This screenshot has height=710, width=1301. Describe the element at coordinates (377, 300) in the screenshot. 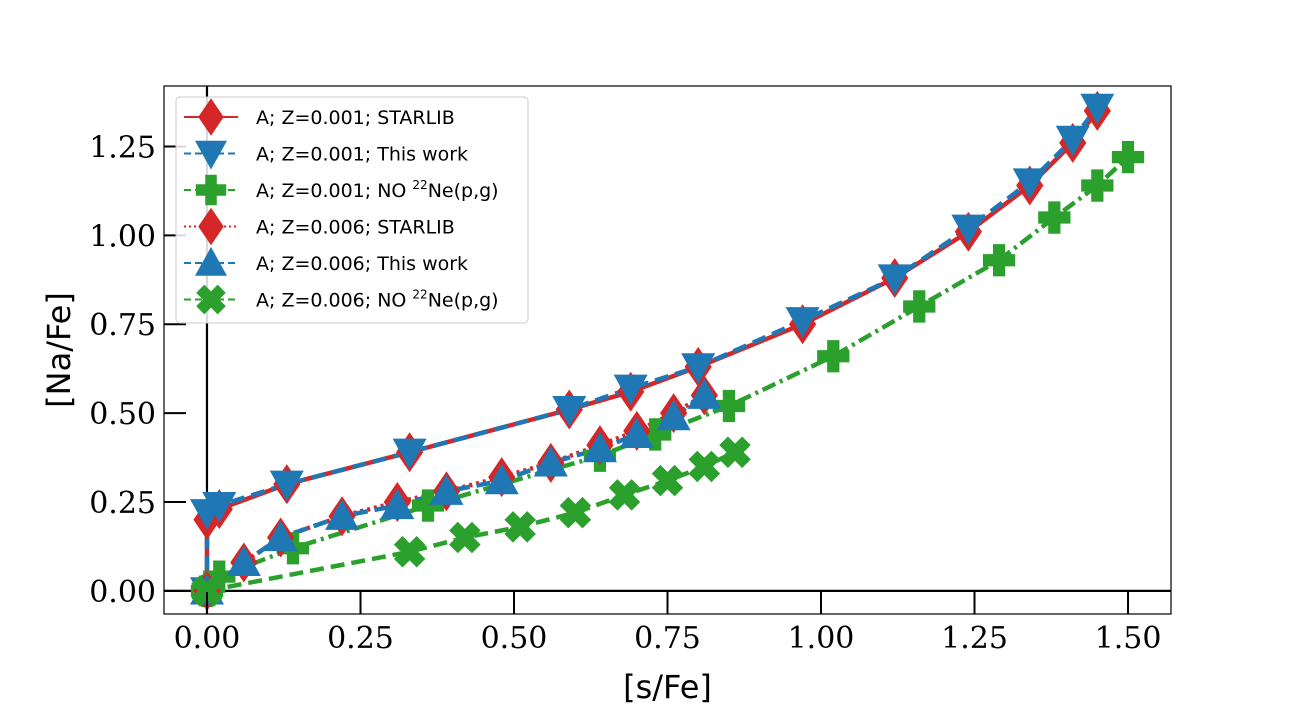

I see `legend-label: A; Z=0.006; NO 22Ne(p,g)` at that location.